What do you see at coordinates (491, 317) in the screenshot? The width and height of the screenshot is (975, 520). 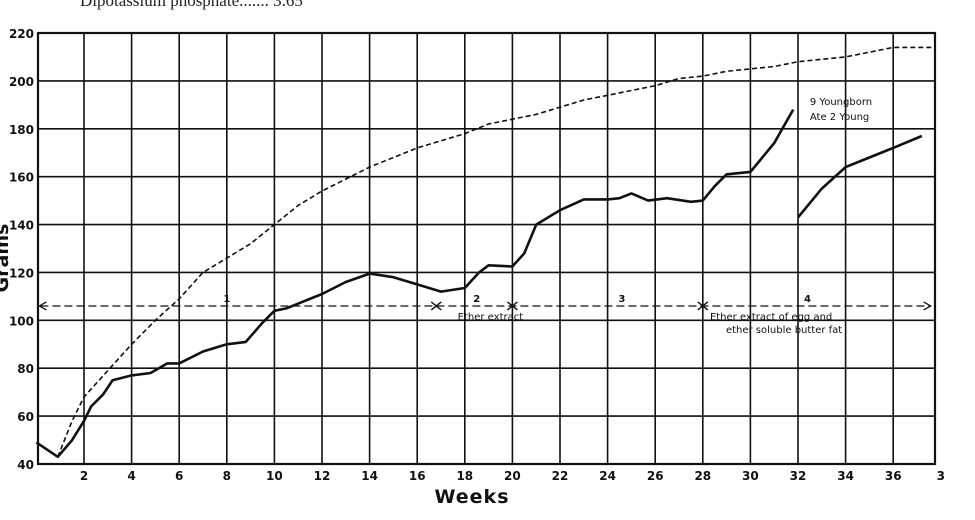 I see `period-note: Ether extract` at bounding box center [491, 317].